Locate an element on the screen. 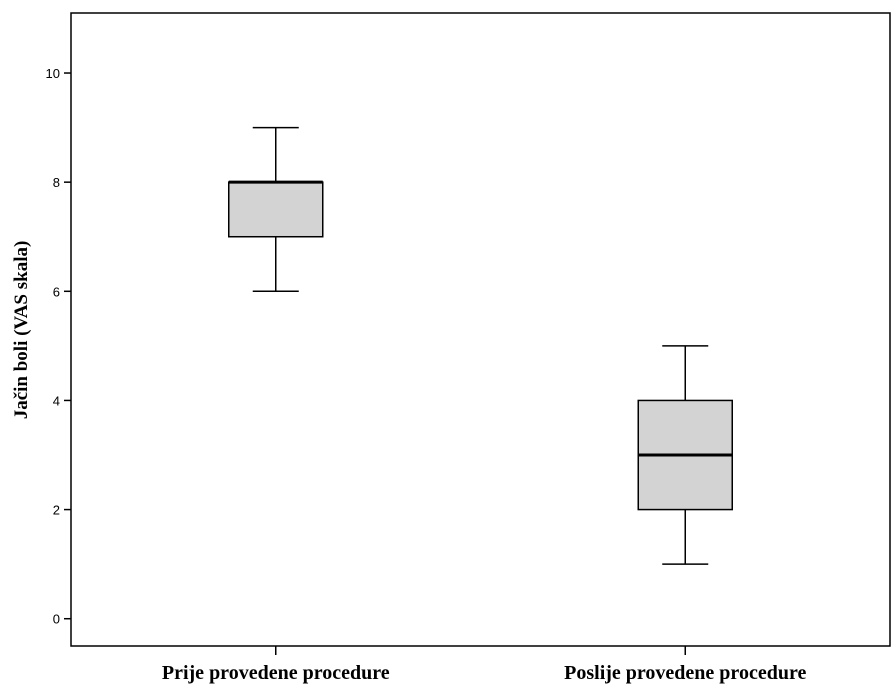 Image resolution: width=892 pixels, height=684 pixels. y-axis: 0 2 4 6 8 10 is located at coordinates (58, 346).